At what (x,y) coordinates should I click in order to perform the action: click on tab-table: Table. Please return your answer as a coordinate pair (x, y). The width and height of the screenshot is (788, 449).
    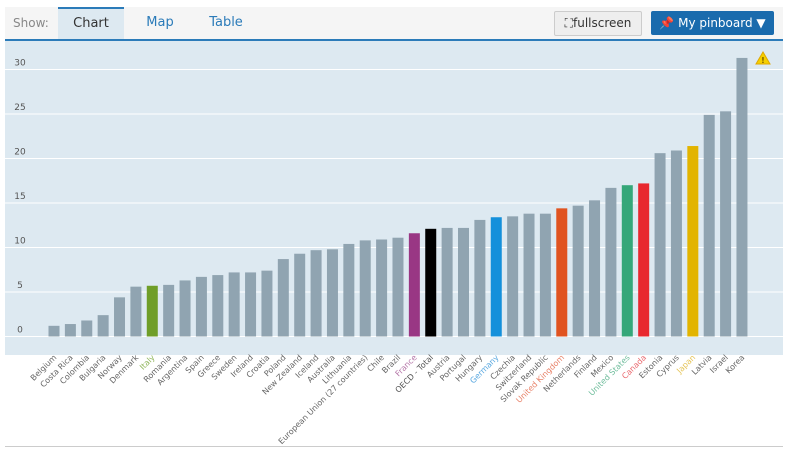
    Looking at the image, I should click on (226, 22).